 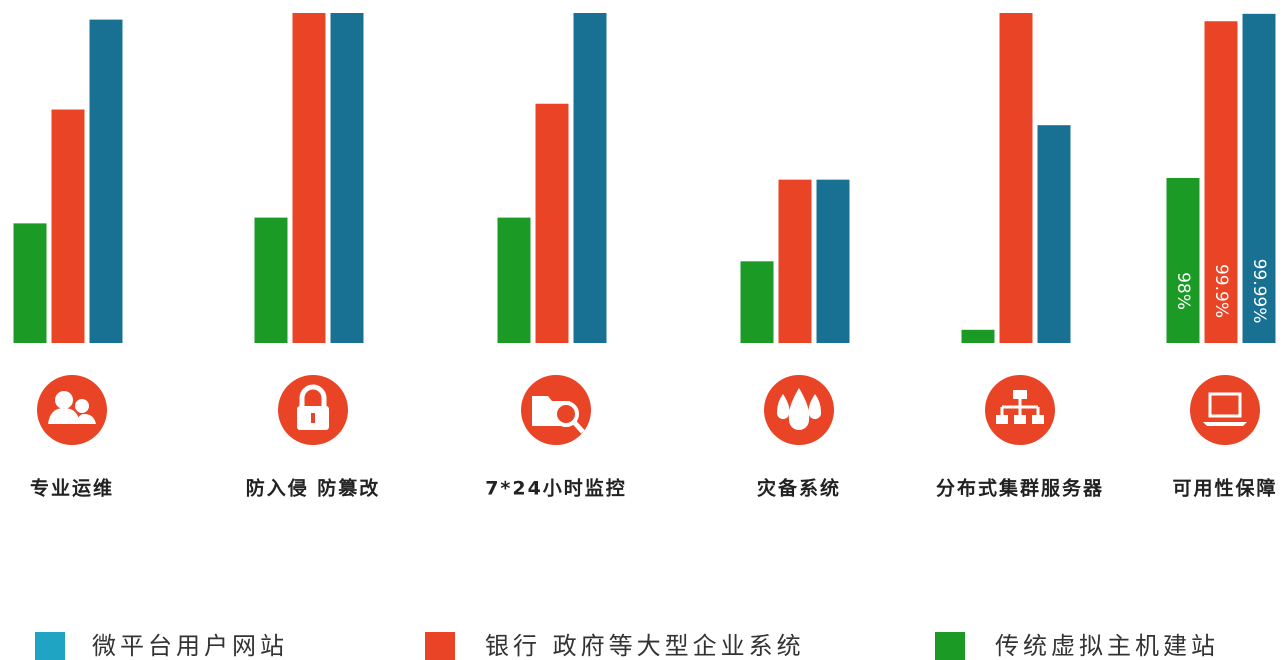 What do you see at coordinates (1020, 488) in the screenshot?
I see `category-label: 分布式集群服务器` at bounding box center [1020, 488].